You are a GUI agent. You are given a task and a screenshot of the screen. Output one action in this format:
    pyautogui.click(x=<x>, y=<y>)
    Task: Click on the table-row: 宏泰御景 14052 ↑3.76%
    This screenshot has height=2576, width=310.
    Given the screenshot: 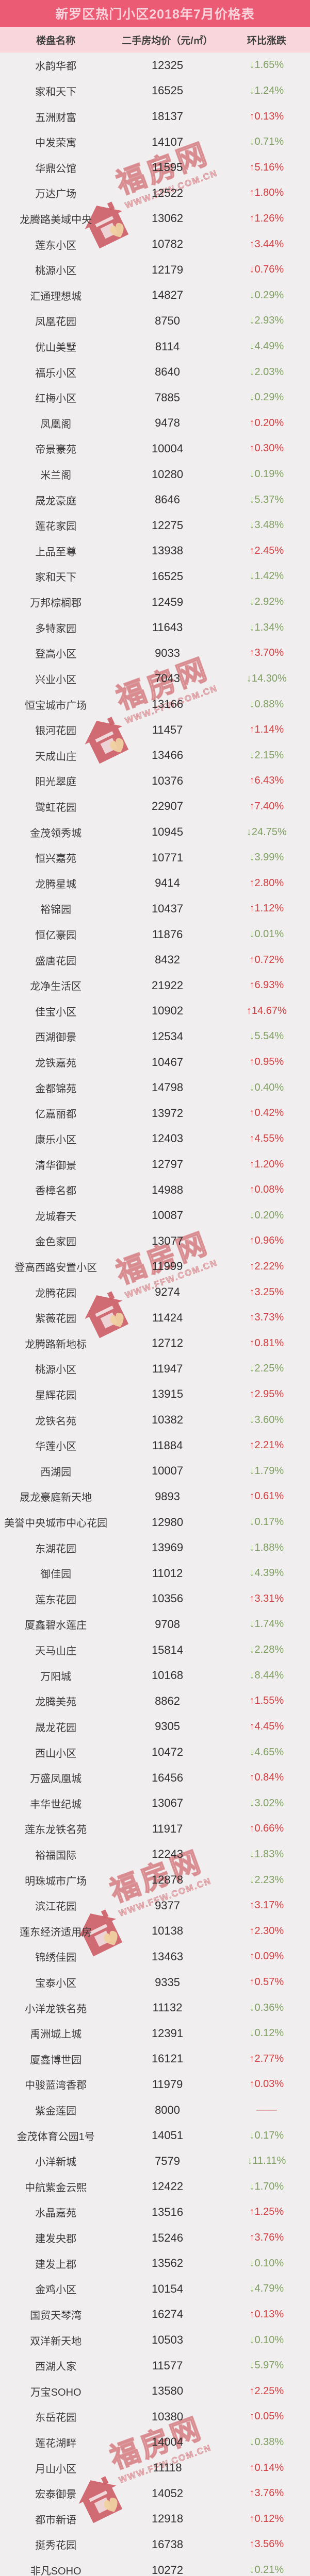 What is the action you would take?
    pyautogui.click(x=155, y=2493)
    